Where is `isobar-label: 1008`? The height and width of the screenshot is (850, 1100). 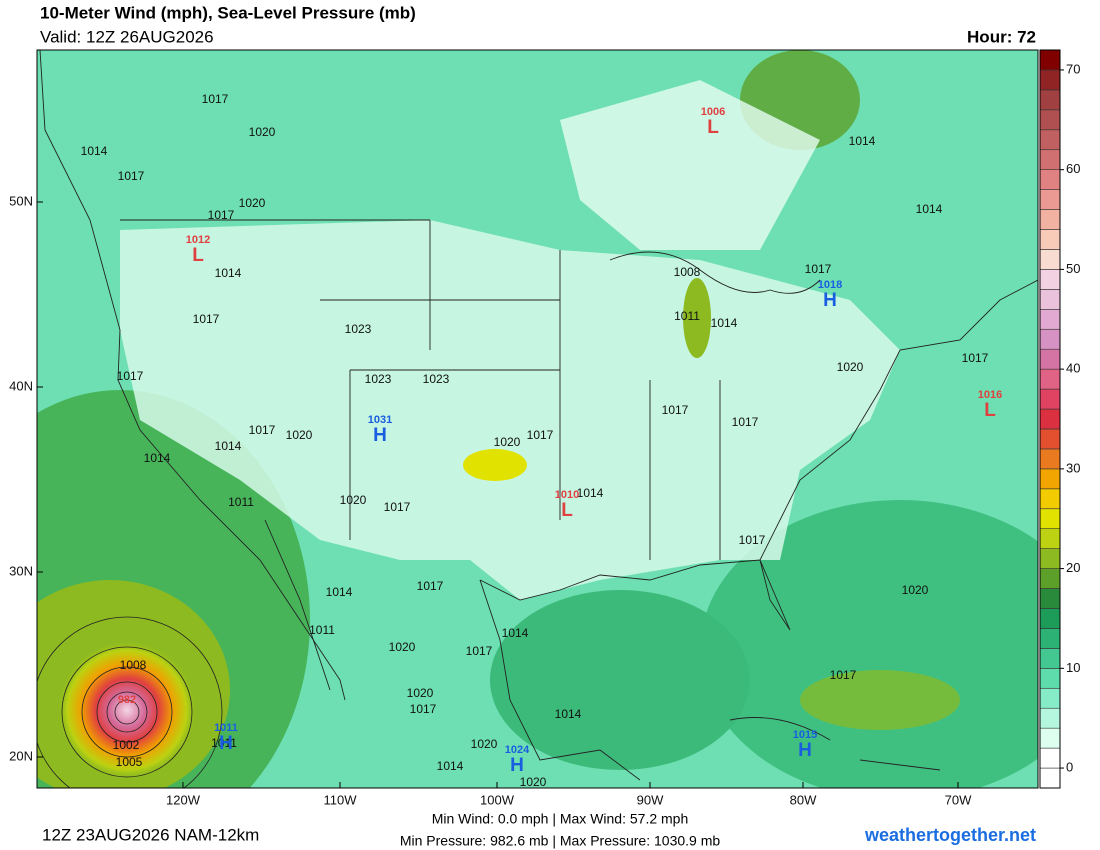 isobar-label: 1008 is located at coordinates (687, 272).